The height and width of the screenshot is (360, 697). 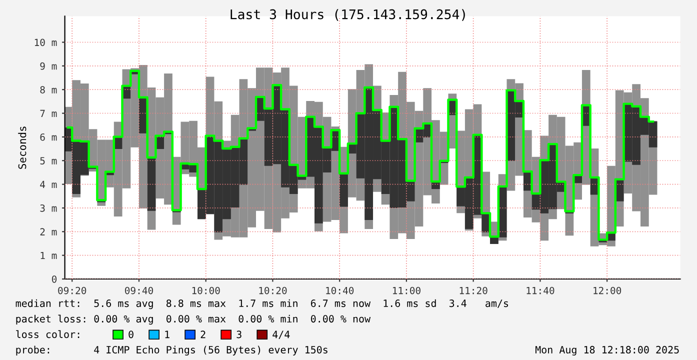 What do you see at coordinates (281, 334) in the screenshot?
I see `legend-label: 4/4` at bounding box center [281, 334].